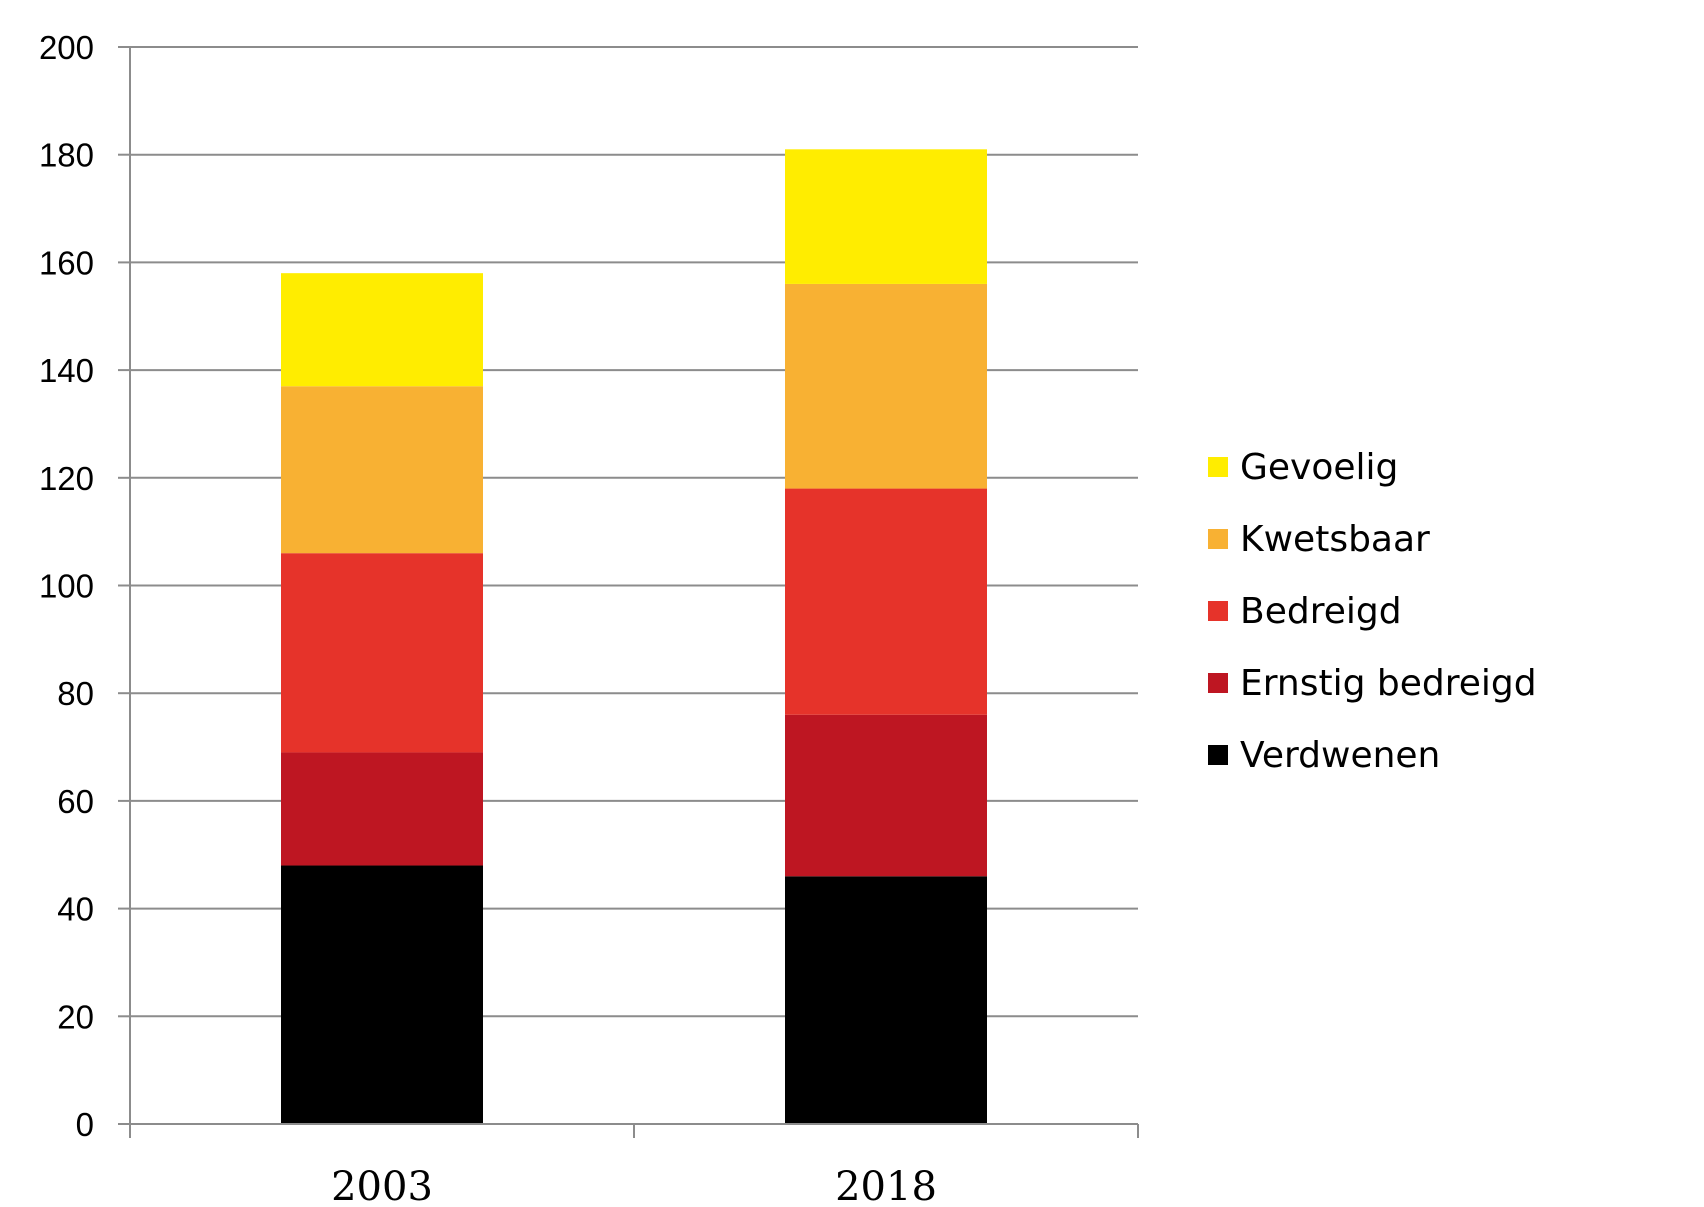  I want to click on x-tick-labels: 2003 2018, so click(634, 1185).